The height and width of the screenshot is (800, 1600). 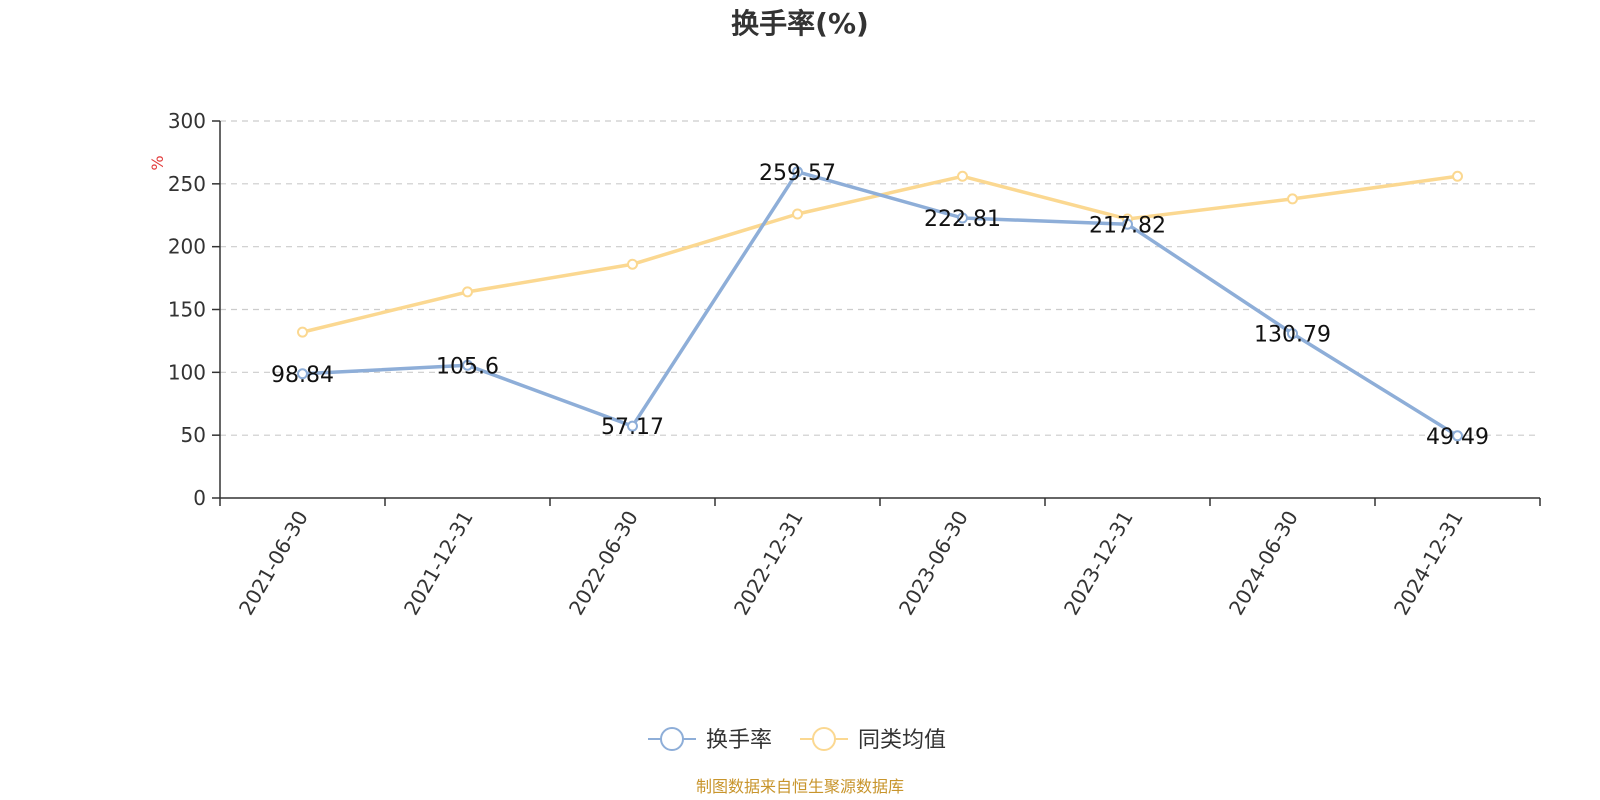 I want to click on legend-item: 同类均值, so click(x=873, y=740).